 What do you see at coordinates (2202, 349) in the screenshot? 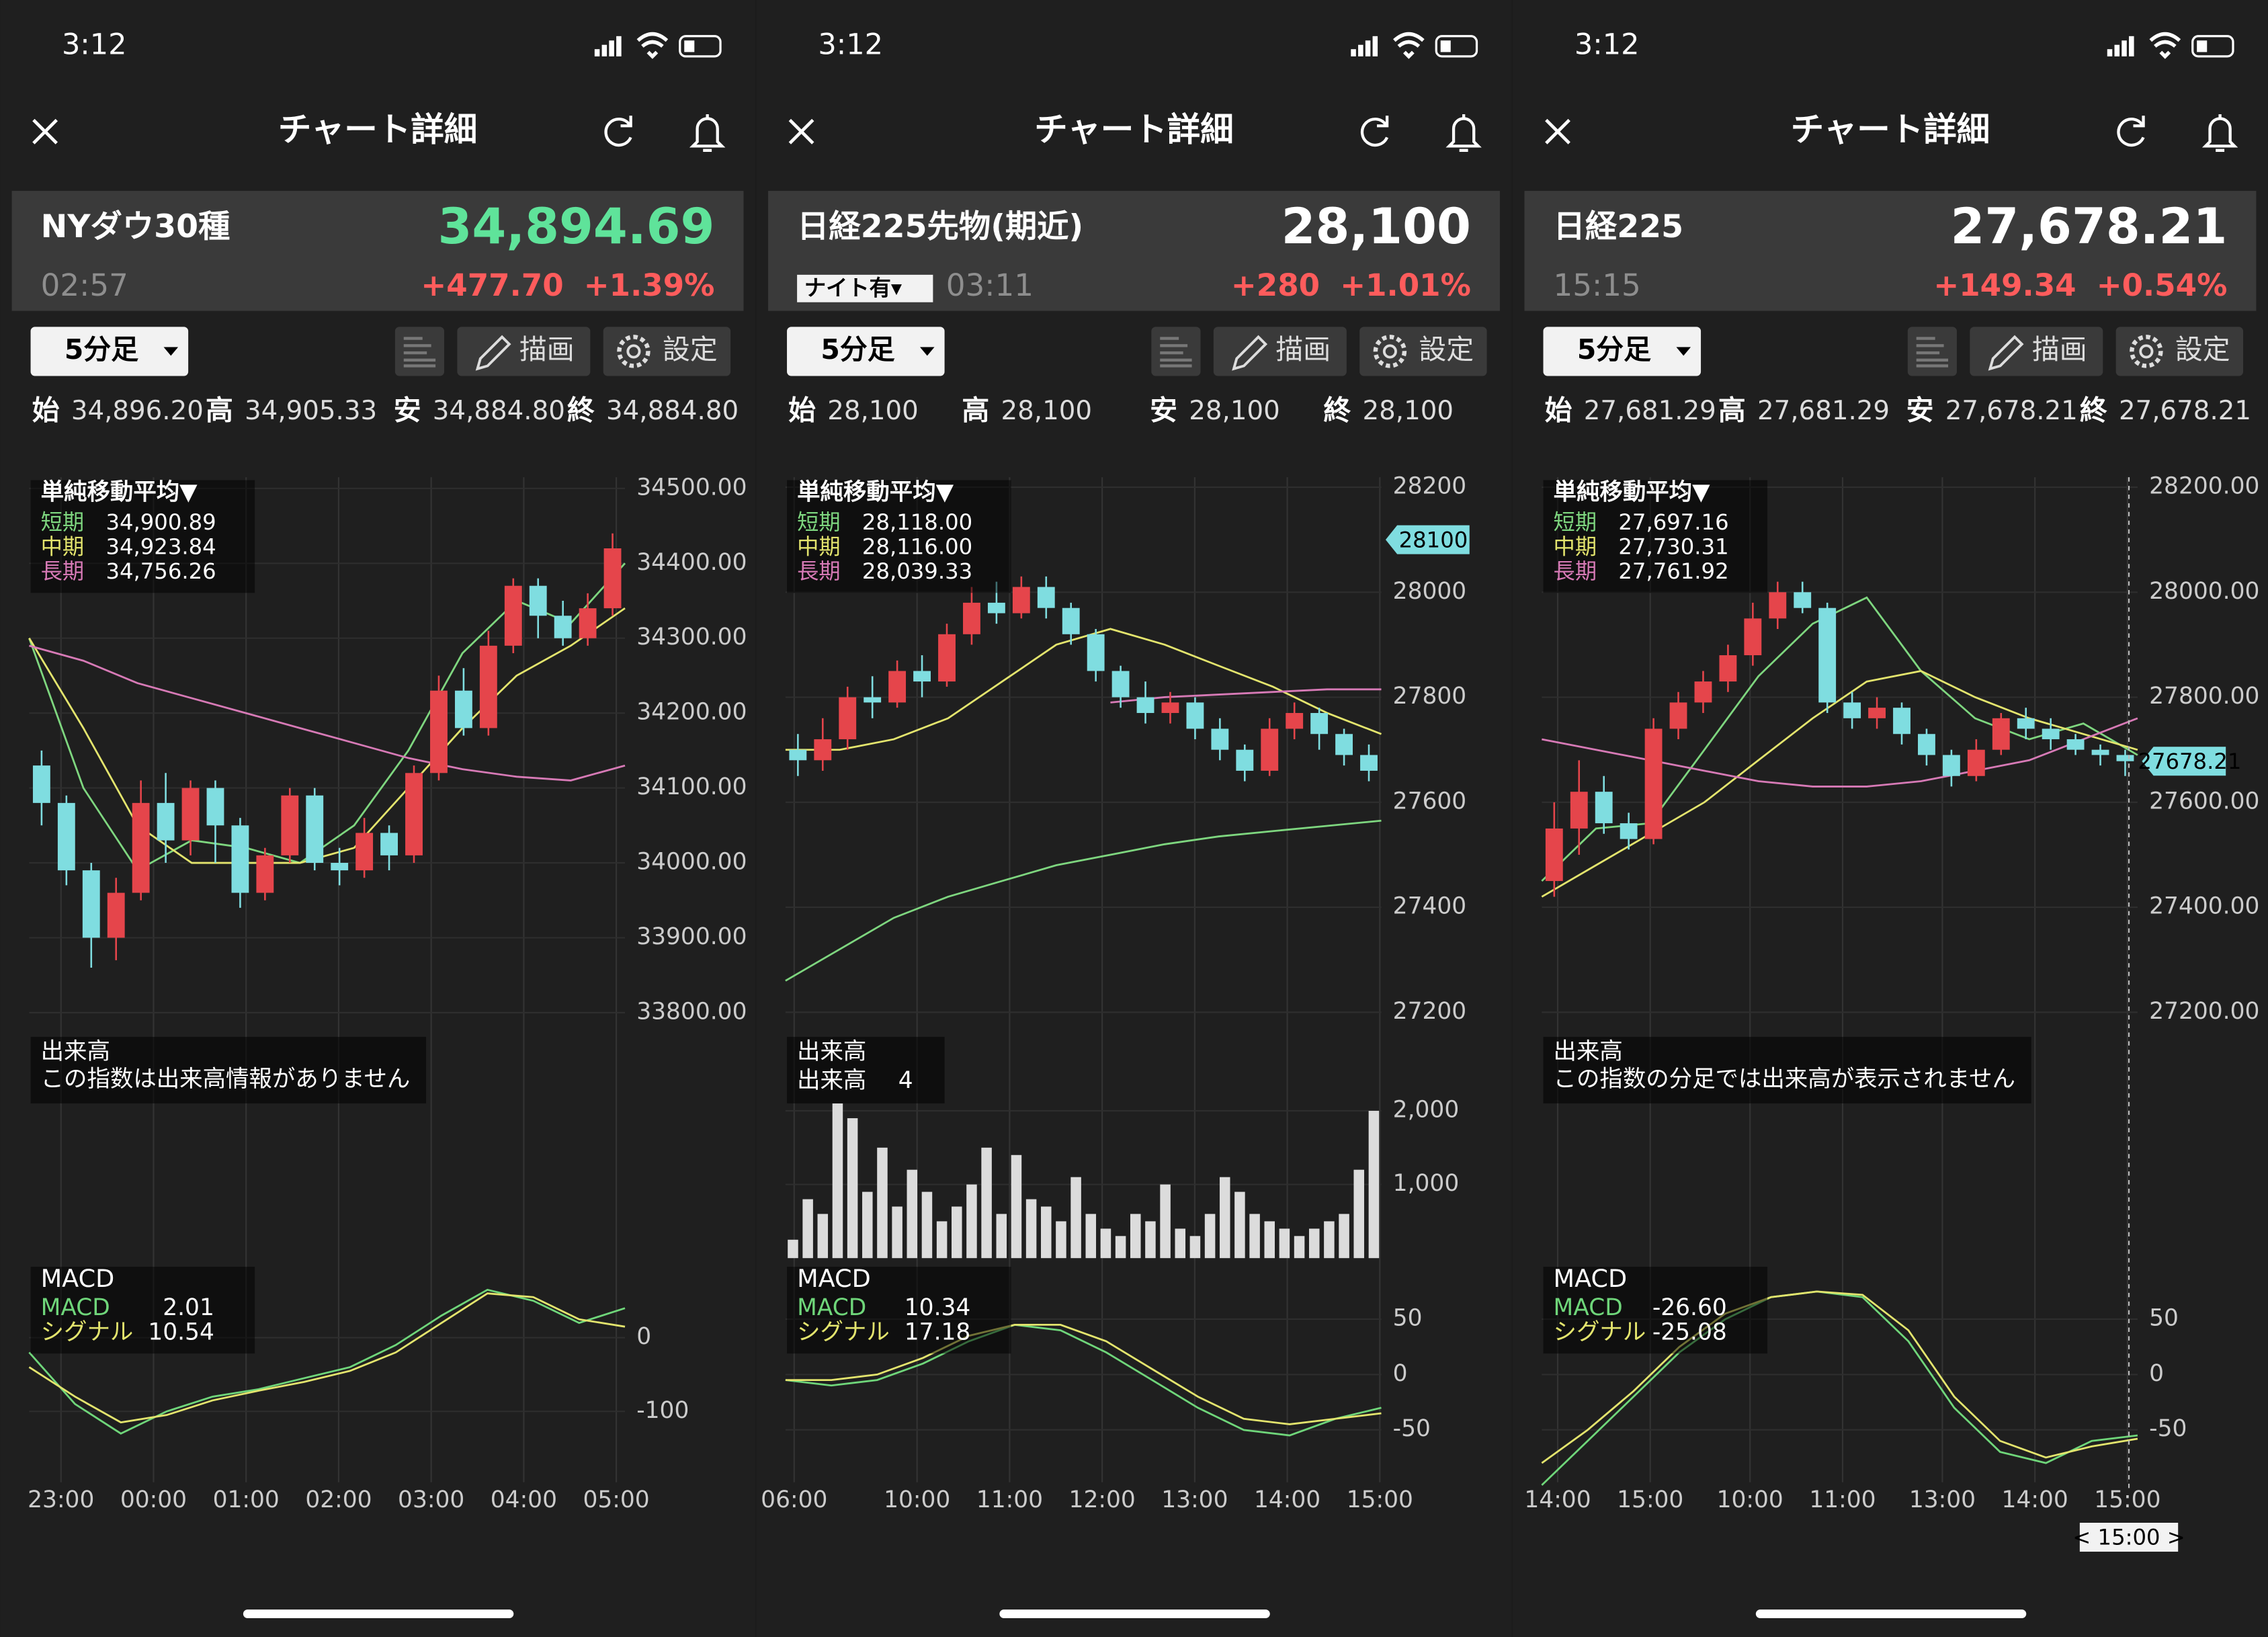
I see `settings-label: 設定` at bounding box center [2202, 349].